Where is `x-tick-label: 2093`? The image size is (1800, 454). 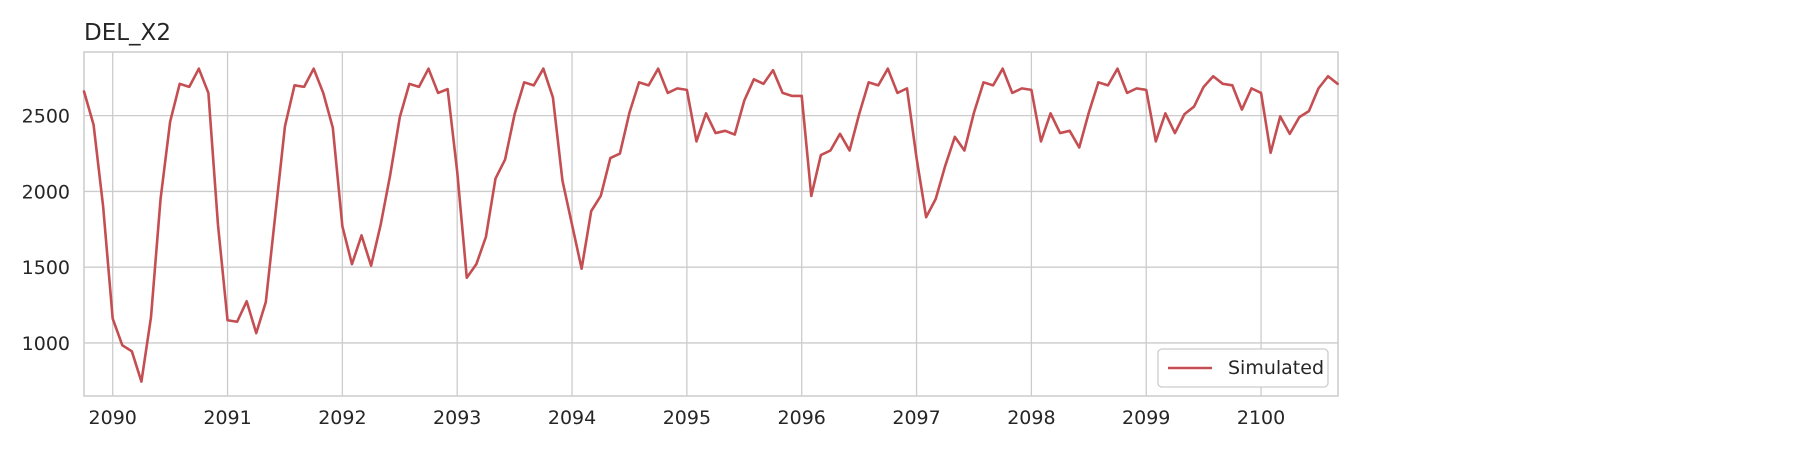
x-tick-label: 2093 is located at coordinates (457, 418).